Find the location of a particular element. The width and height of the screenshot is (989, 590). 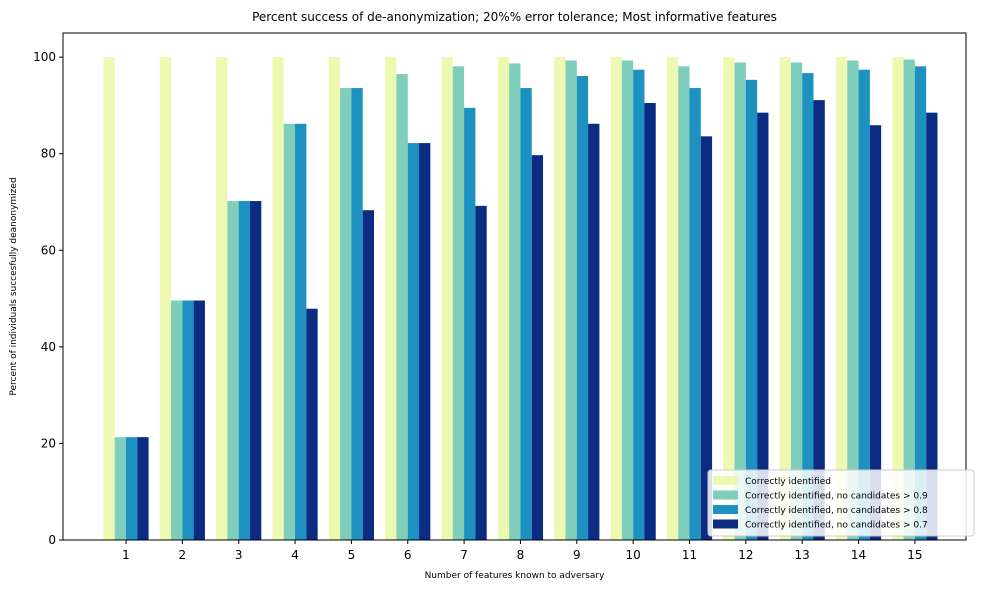

x-axis: 1 2 3 4 5 6 7 8 9 10 11 12 13 14 15 is located at coordinates (522, 551).